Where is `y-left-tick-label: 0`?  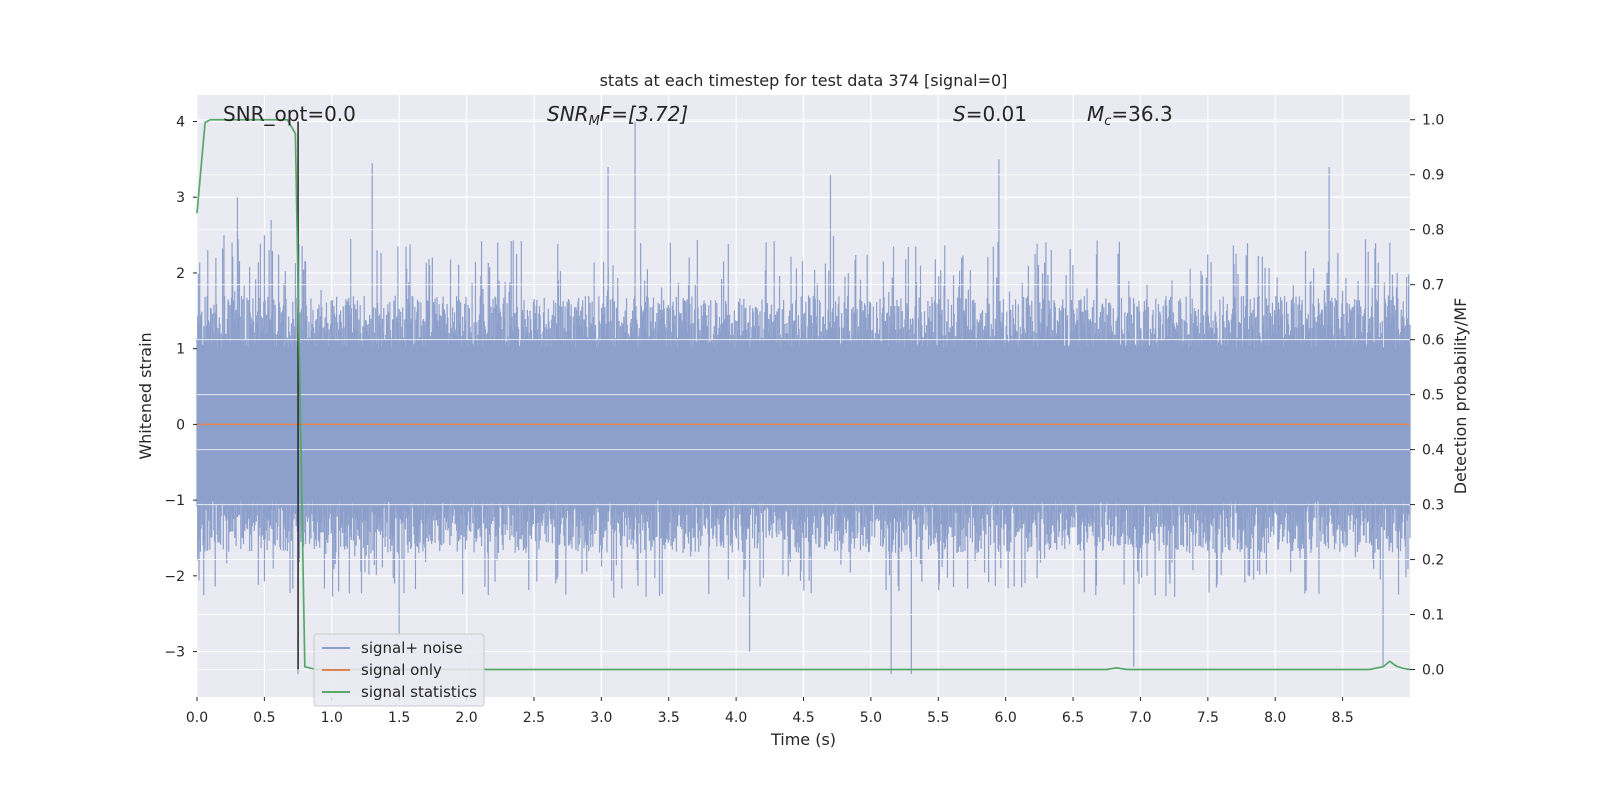 y-left-tick-label: 0 is located at coordinates (180, 425).